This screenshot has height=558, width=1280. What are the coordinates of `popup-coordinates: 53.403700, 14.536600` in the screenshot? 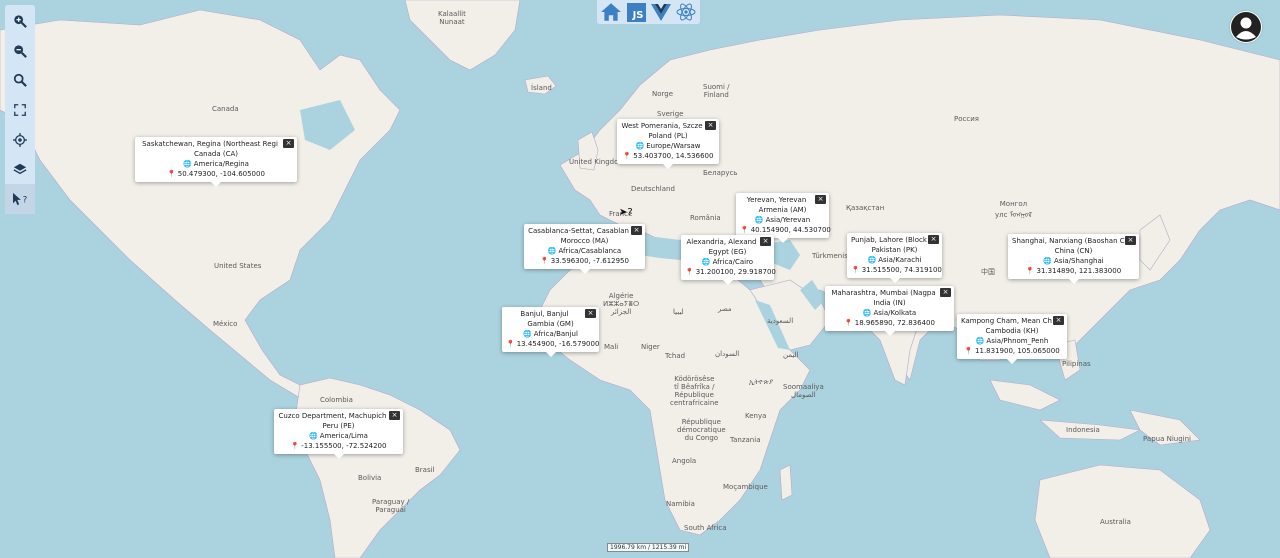 It's located at (673, 156).